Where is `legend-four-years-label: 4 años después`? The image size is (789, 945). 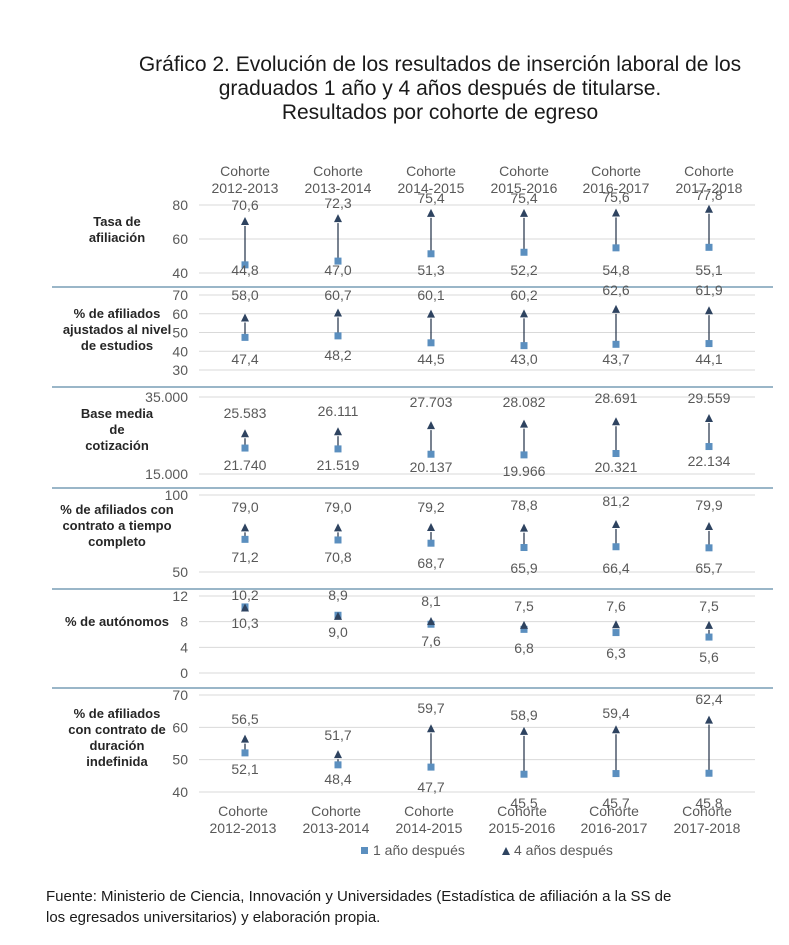 legend-four-years-label: 4 años después is located at coordinates (563, 850).